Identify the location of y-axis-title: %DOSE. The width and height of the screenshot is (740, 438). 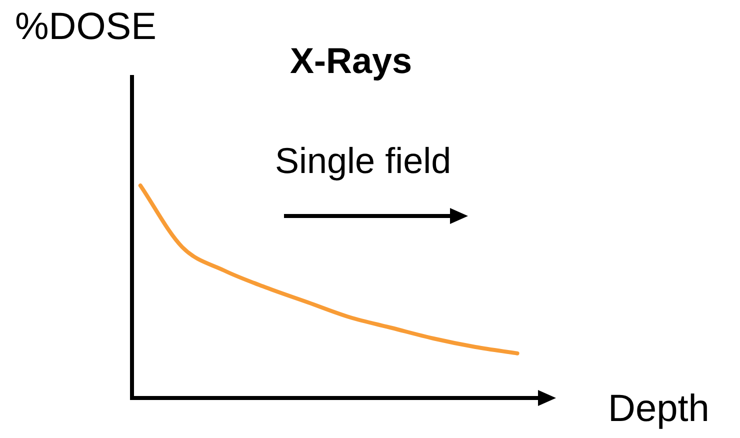
(85, 27).